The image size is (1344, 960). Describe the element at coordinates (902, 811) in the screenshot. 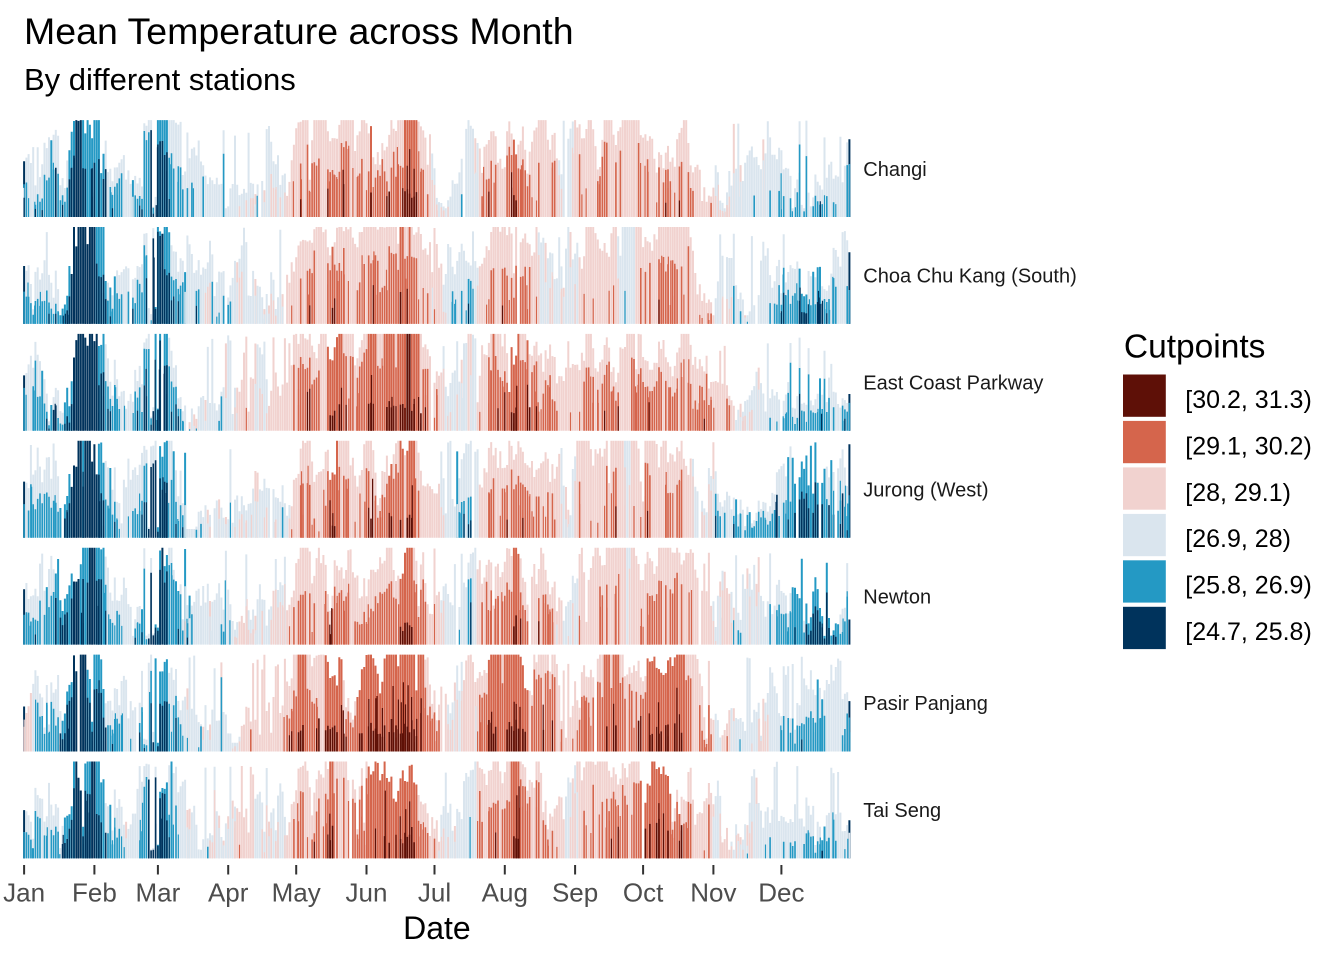

I see `svg-text: Tai Seng` at that location.